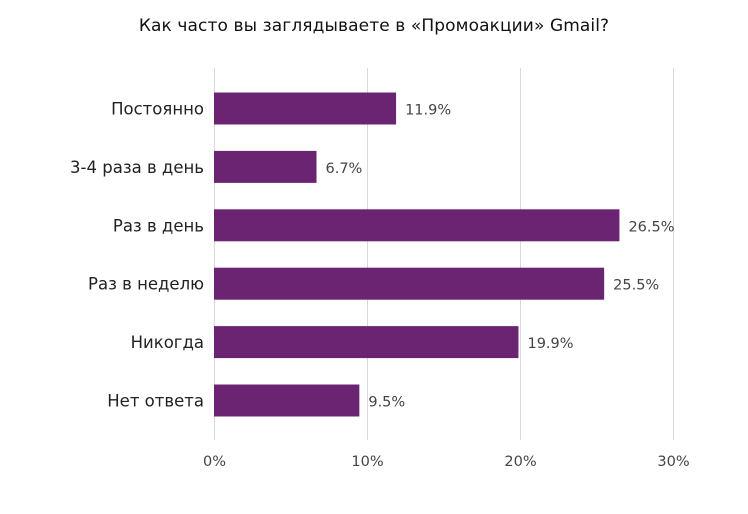 This screenshot has height=514, width=748. Describe the element at coordinates (146, 284) in the screenshot. I see `category-label: Раз в неделю` at that location.